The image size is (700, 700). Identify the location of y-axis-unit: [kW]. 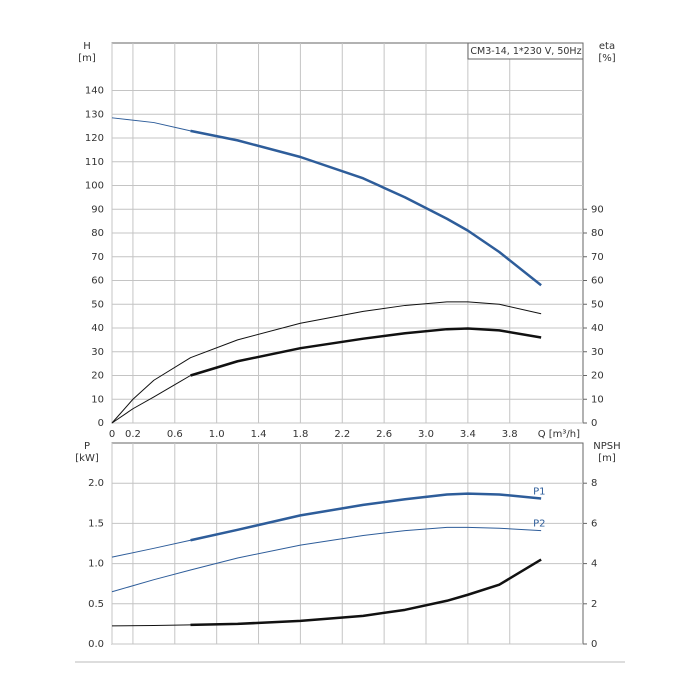
(87, 458).